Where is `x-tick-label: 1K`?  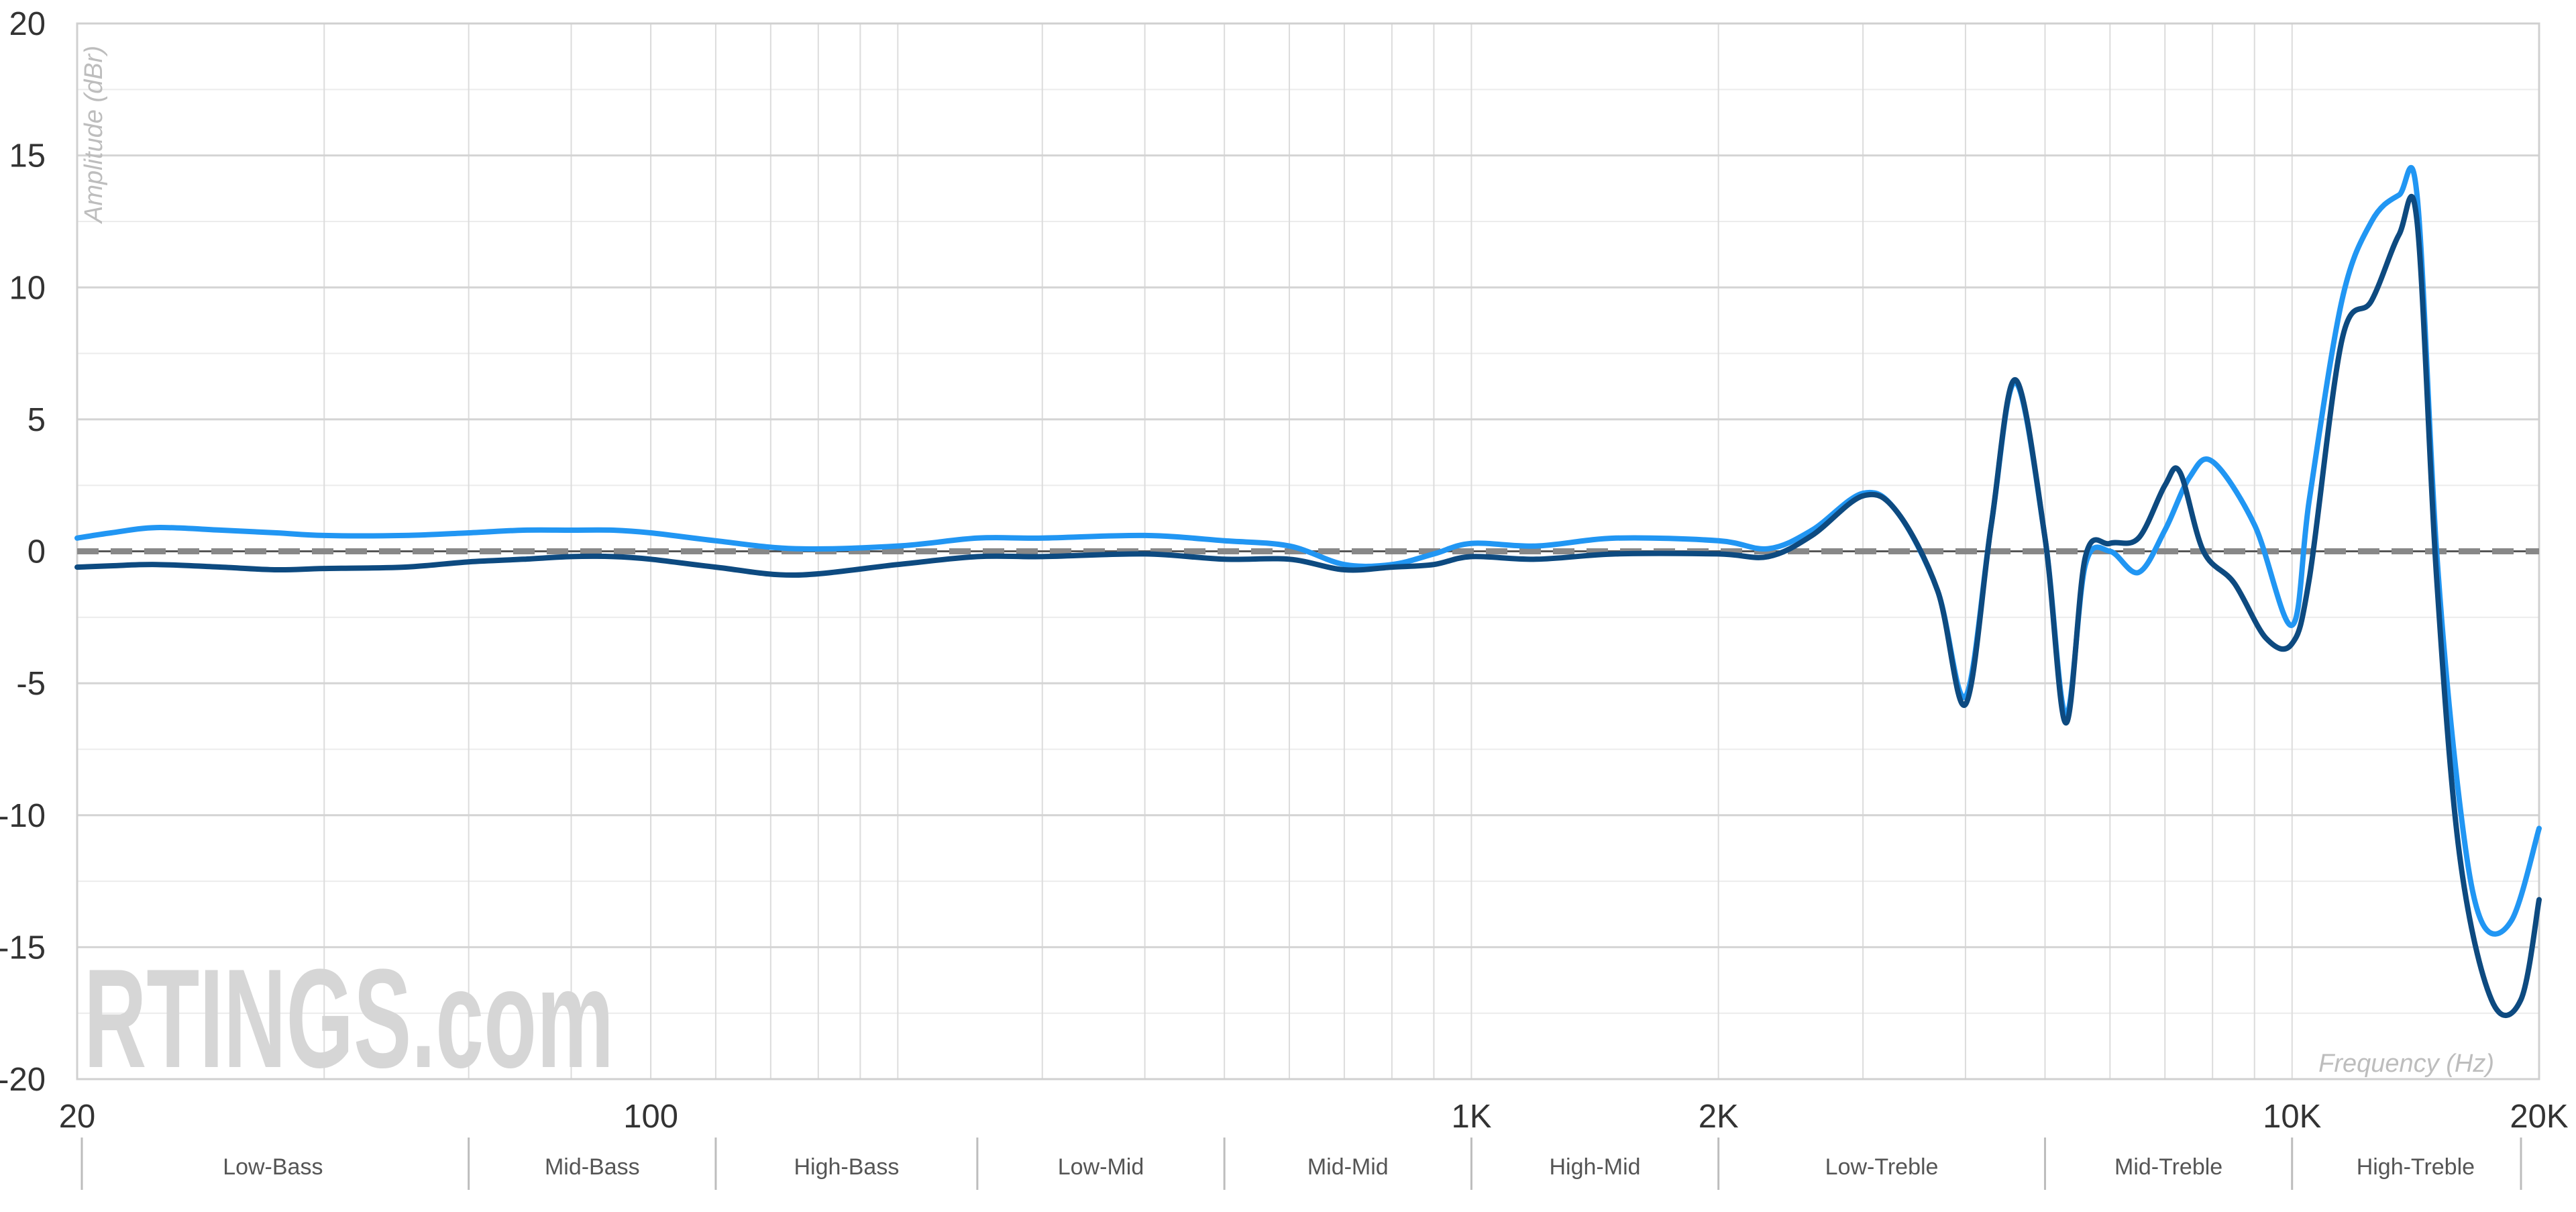
x-tick-label: 1K is located at coordinates (1471, 1117).